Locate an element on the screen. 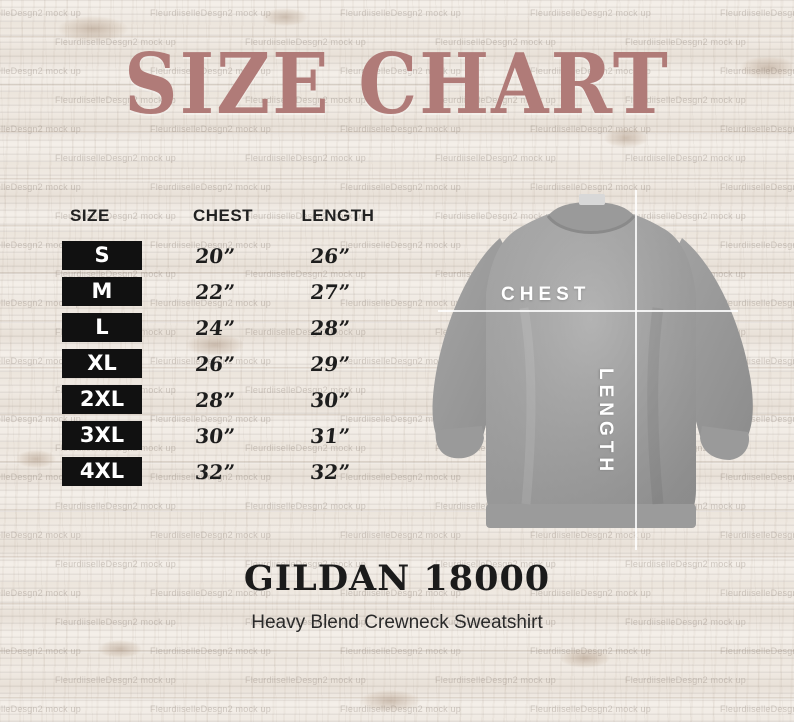 The image size is (794, 722). crew-neck-collar is located at coordinates (591, 216).